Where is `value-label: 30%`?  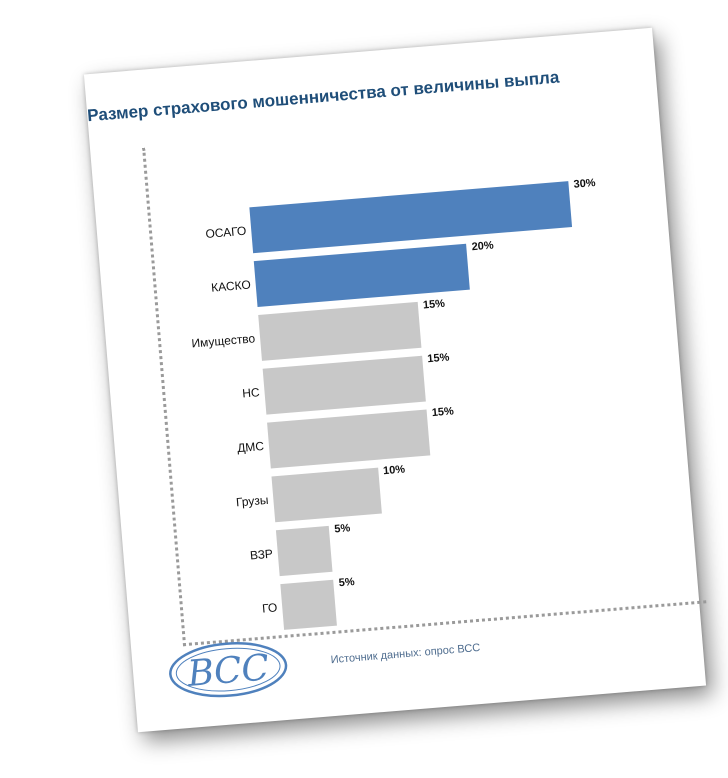 value-label: 30% is located at coordinates (585, 183).